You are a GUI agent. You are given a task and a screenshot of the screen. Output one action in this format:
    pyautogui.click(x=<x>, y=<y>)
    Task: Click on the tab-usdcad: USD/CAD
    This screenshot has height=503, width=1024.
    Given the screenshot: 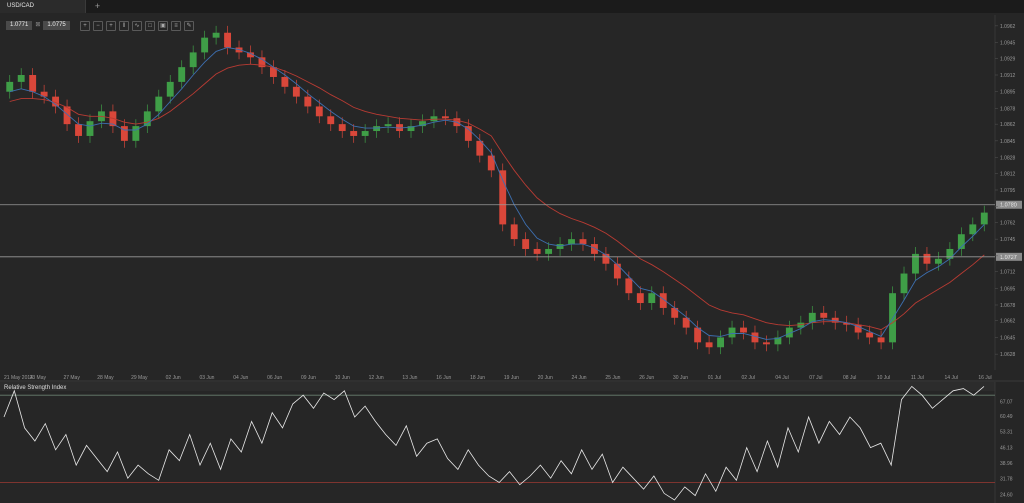 What is the action you would take?
    pyautogui.click(x=43, y=6)
    